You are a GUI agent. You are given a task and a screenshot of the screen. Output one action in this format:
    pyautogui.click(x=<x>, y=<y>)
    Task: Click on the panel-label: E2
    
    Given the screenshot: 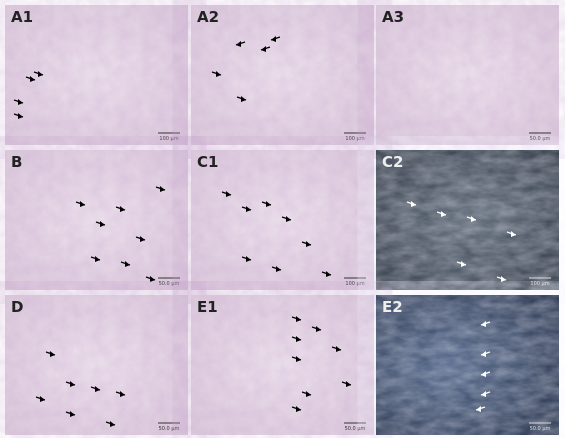 What is the action you would take?
    pyautogui.click(x=392, y=307)
    